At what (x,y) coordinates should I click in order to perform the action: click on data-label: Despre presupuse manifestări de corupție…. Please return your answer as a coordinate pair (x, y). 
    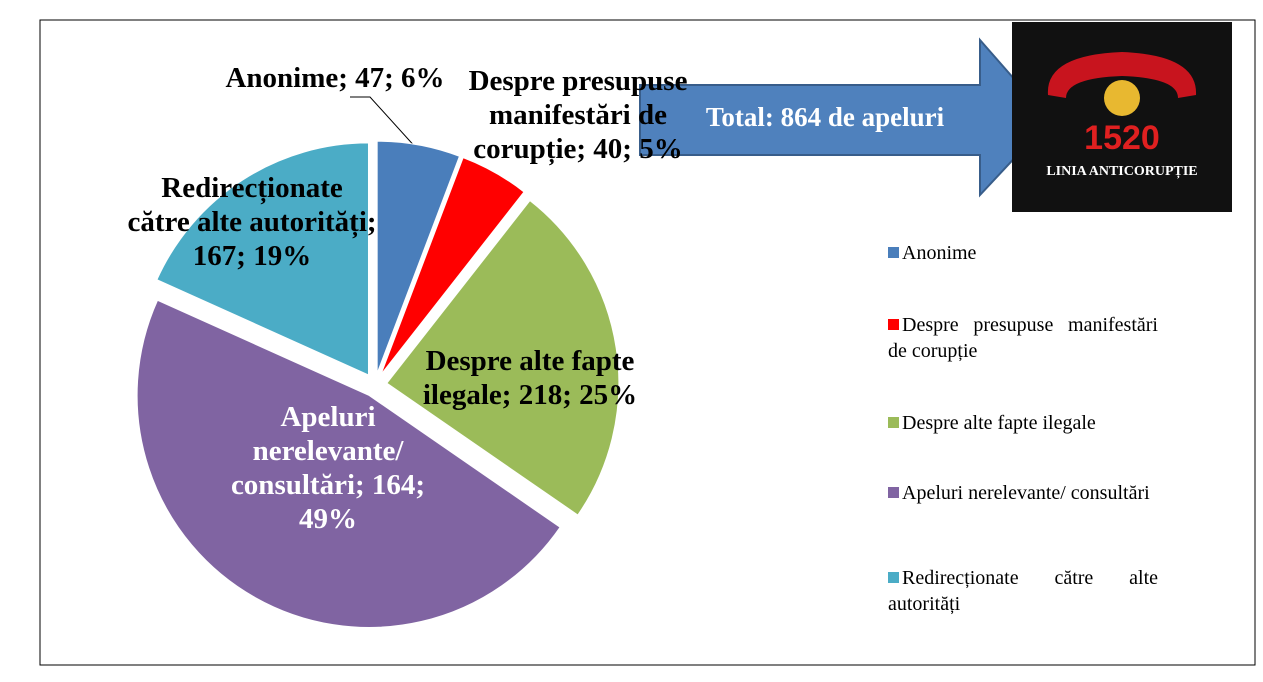
    Looking at the image, I should click on (578, 115).